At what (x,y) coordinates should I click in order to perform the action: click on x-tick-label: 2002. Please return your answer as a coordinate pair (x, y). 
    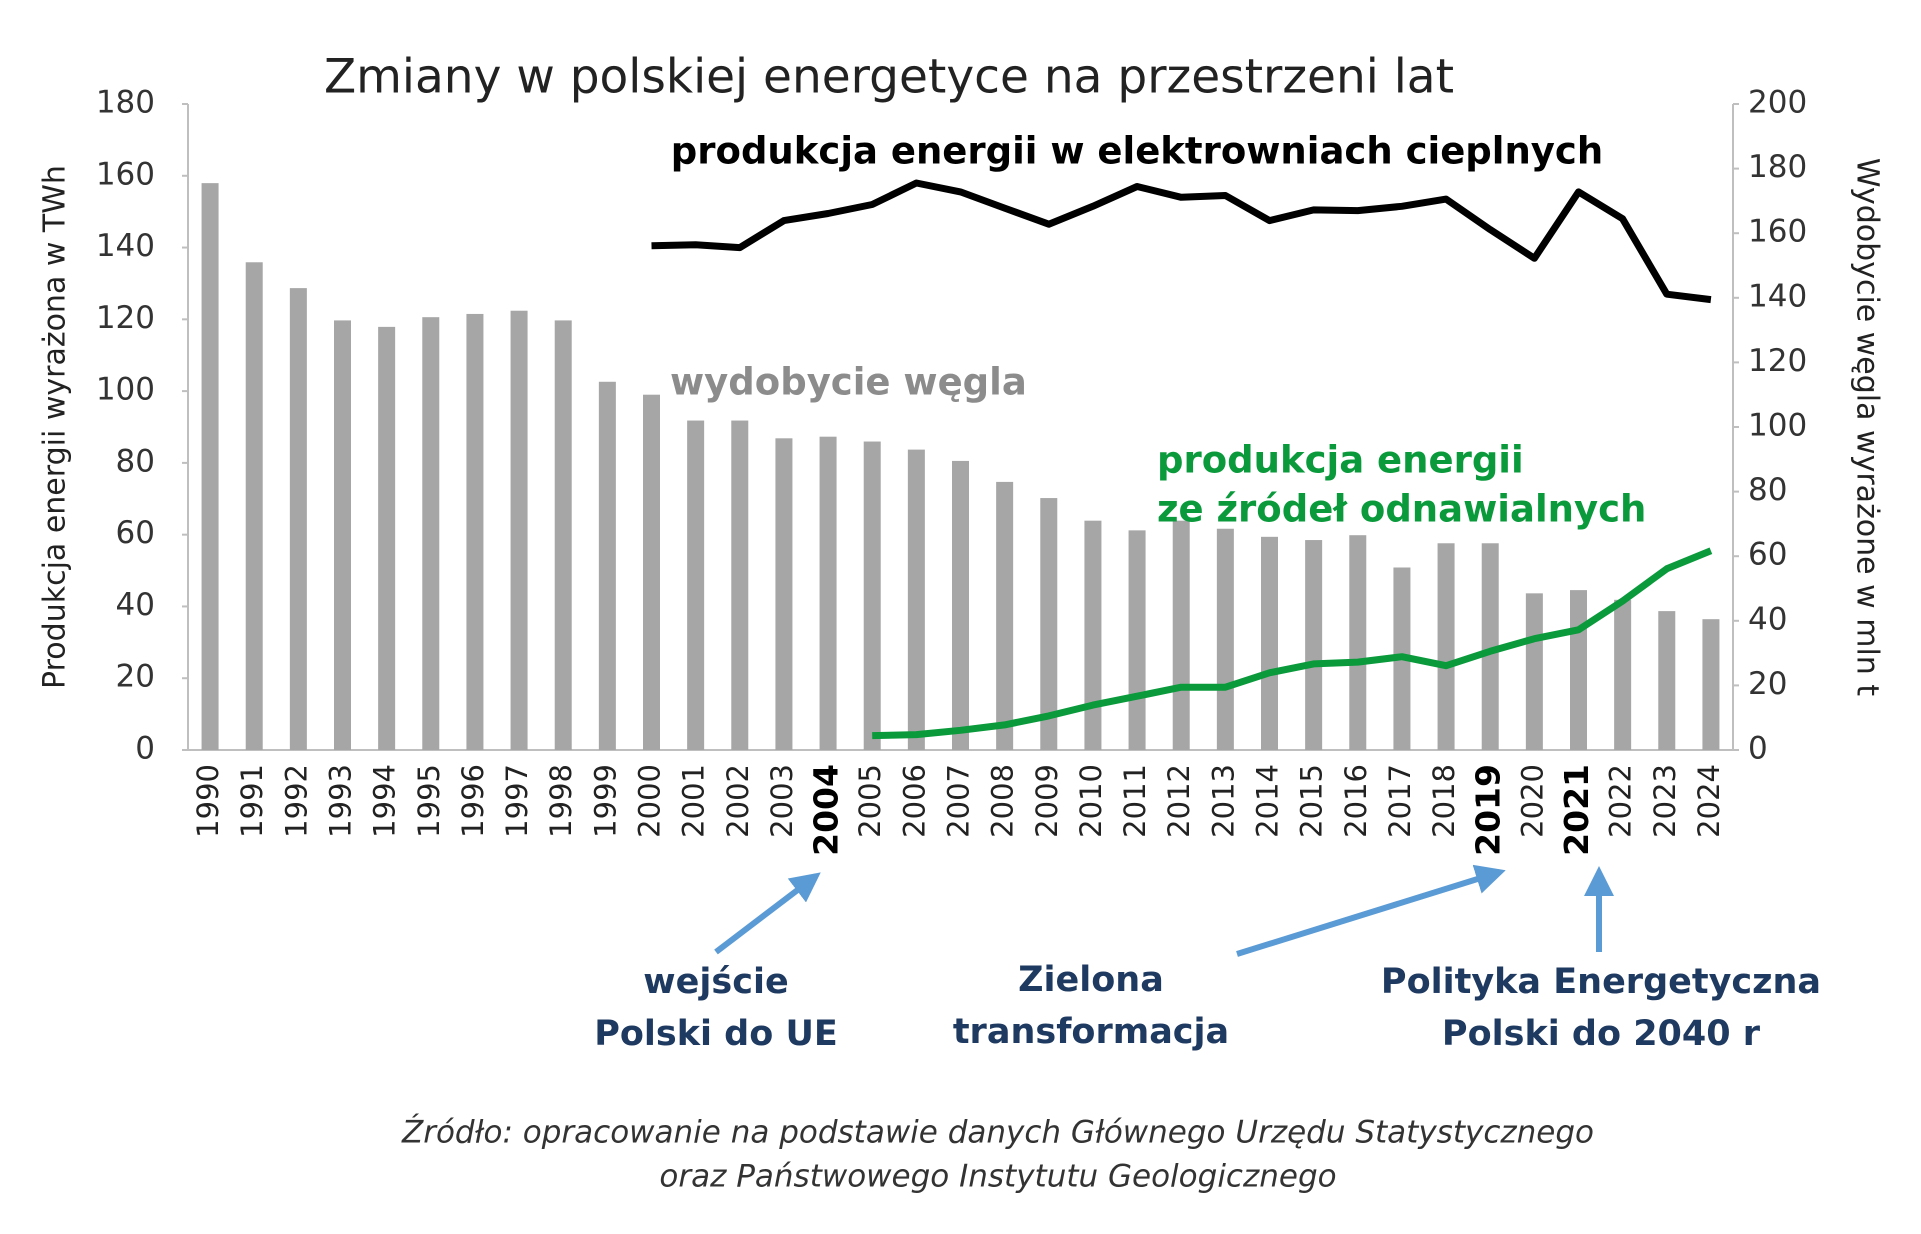
    Looking at the image, I should click on (738, 801).